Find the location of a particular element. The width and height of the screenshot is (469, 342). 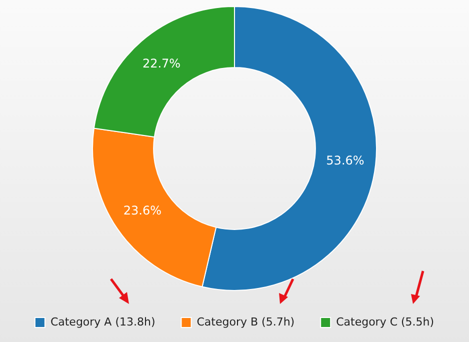

legend-label: Category A (13.8h) is located at coordinates (103, 321).